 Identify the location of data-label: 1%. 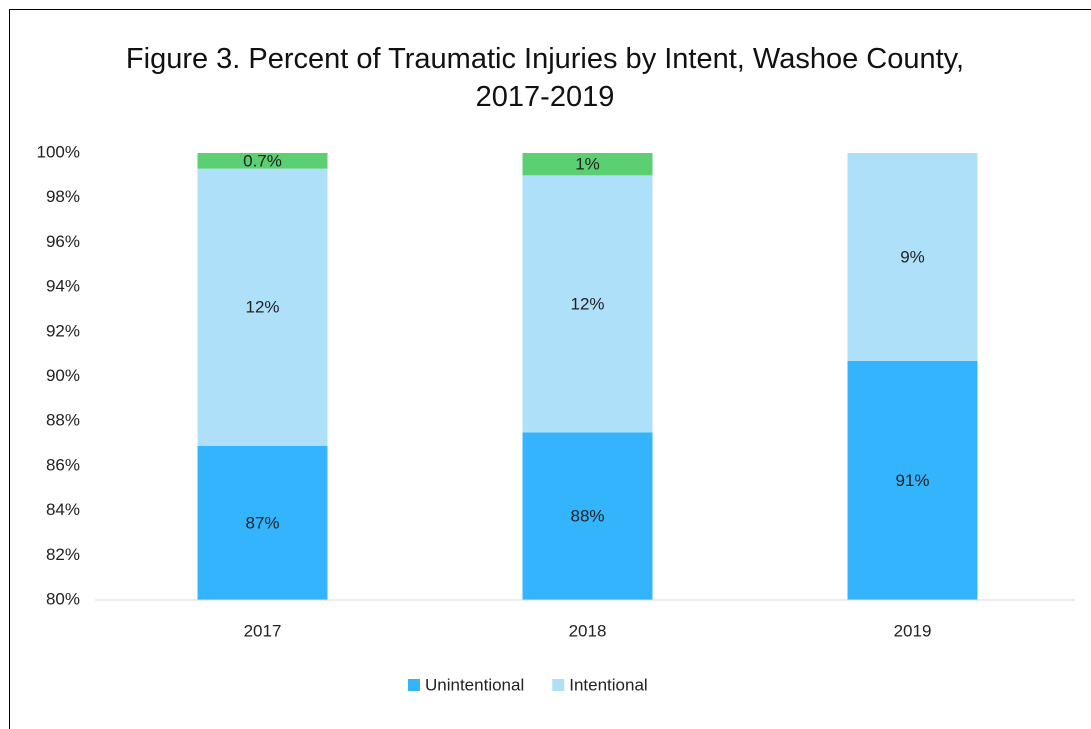
(587, 164).